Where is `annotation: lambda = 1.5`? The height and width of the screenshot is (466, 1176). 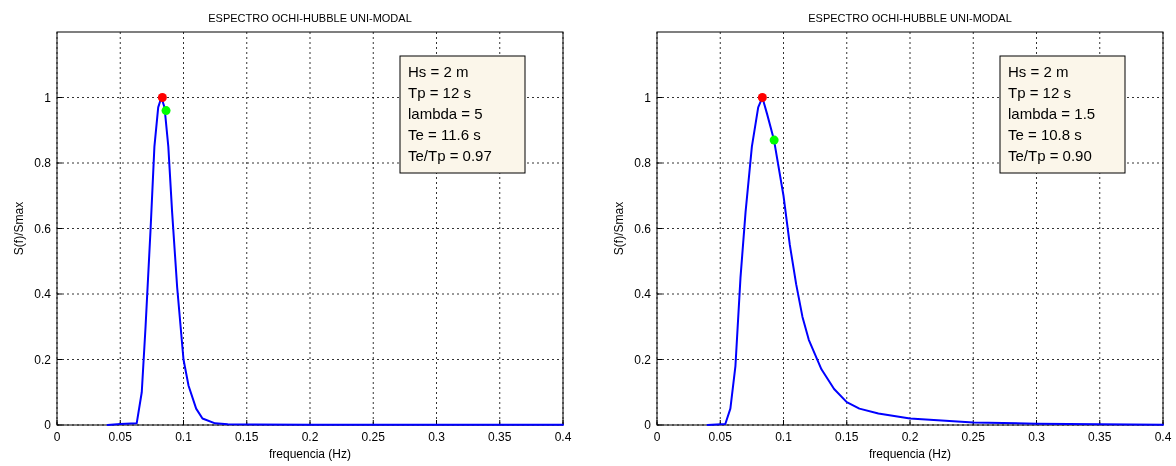
annotation: lambda = 1.5 is located at coordinates (1052, 113).